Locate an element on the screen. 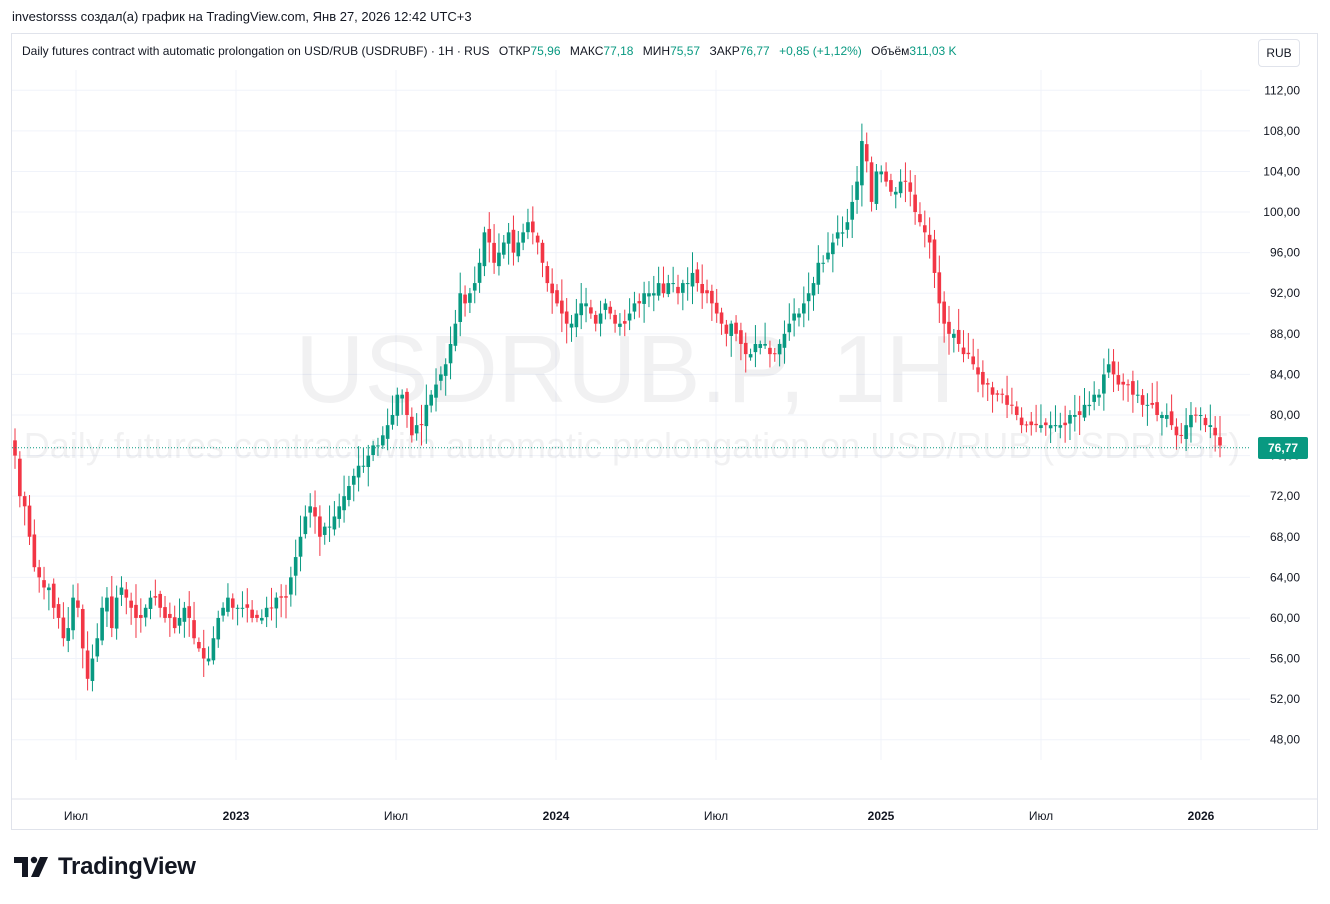 This screenshot has height=904, width=1330. legend-low-value: 75,57 is located at coordinates (685, 51).